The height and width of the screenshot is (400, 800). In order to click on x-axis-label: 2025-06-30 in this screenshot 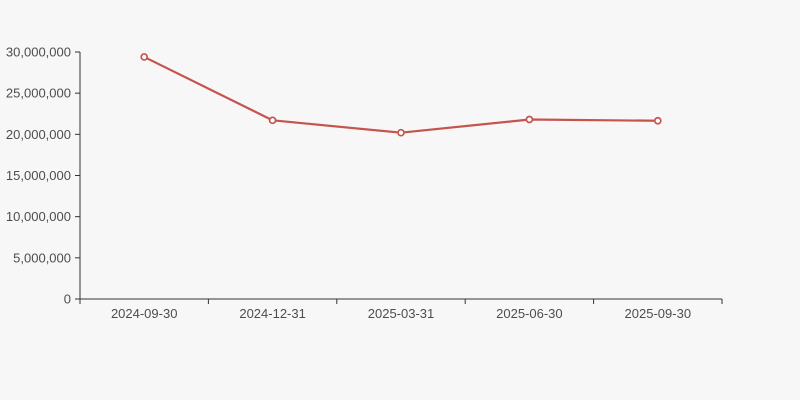, I will do `click(529, 313)`.